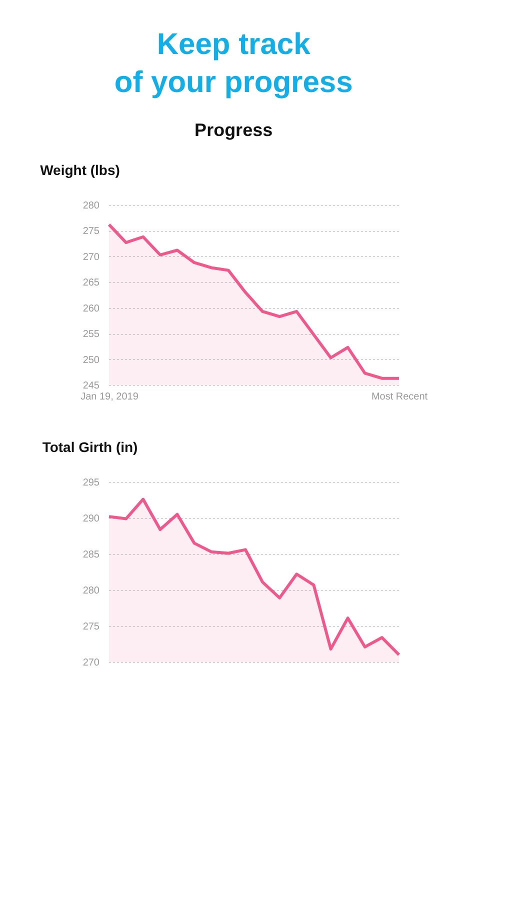 The image size is (507, 900). I want to click on chart-title: Weight (lbs), so click(80, 170).